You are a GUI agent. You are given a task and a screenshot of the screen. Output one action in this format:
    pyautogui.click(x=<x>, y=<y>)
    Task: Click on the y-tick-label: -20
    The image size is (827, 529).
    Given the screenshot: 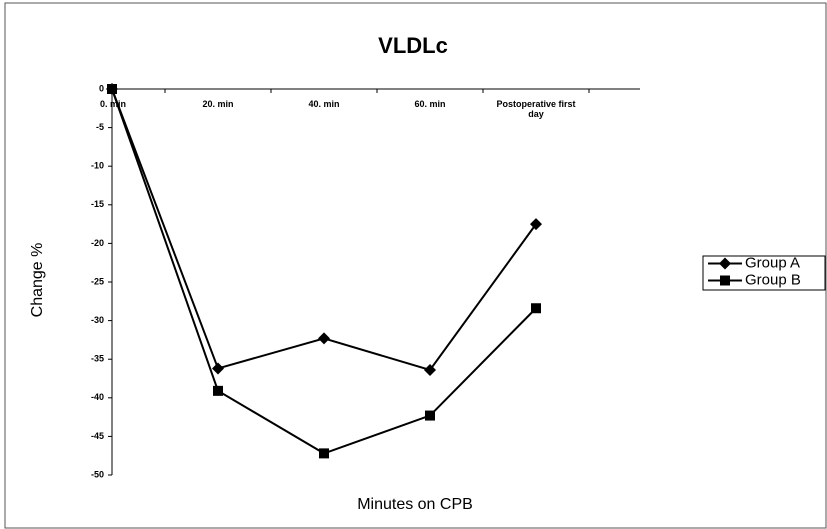 What is the action you would take?
    pyautogui.click(x=97, y=243)
    